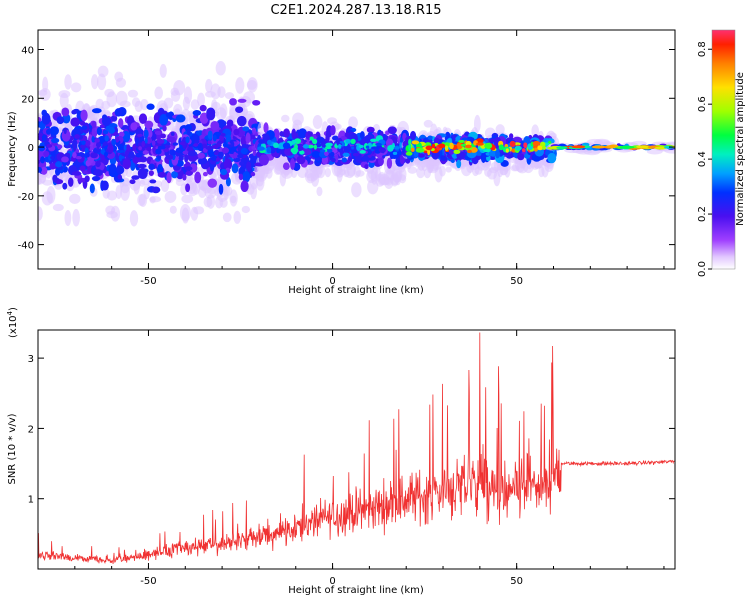  I want to click on chart-title: C2E1.2024.287.13.18.R15, so click(355, 10).